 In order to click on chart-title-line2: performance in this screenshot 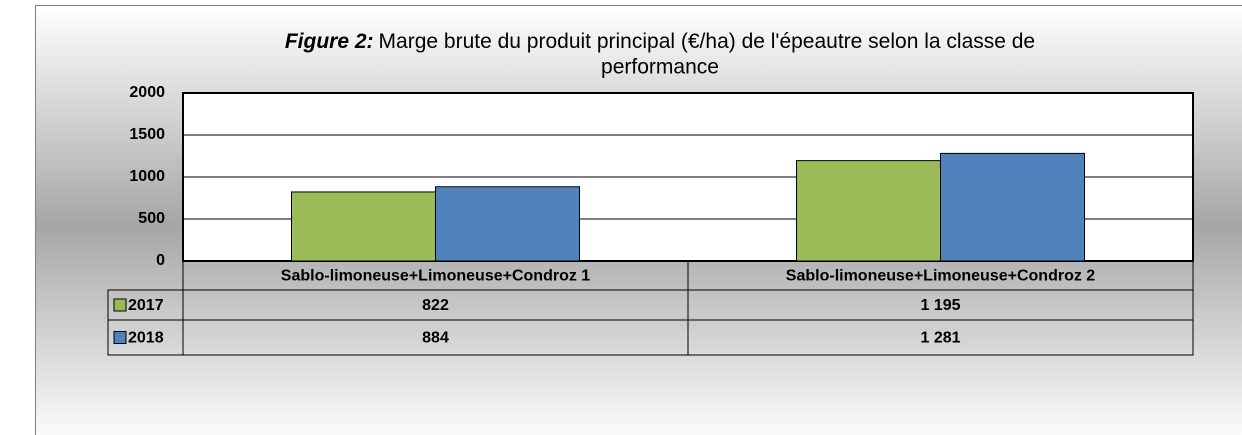, I will do `click(660, 67)`.